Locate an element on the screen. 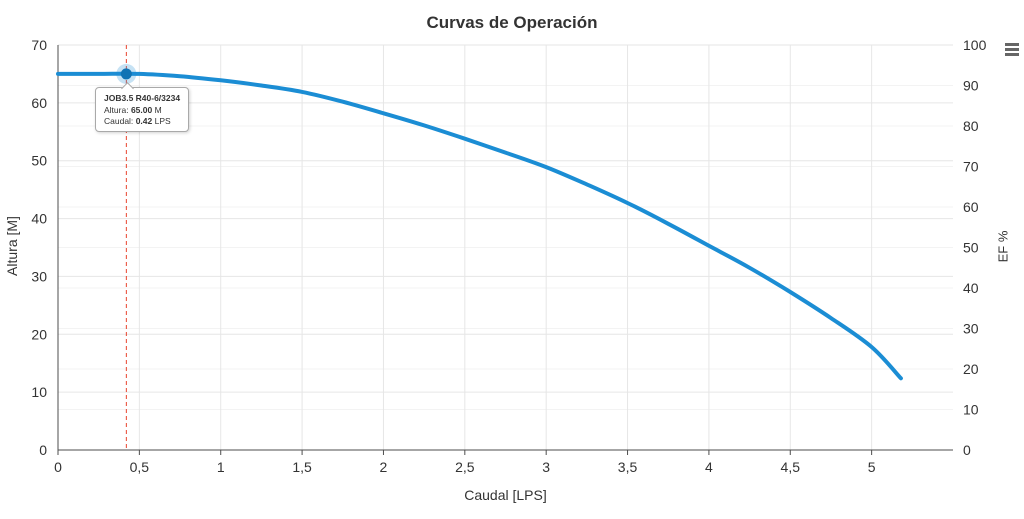 The height and width of the screenshot is (519, 1024). tooltip-value: 65.00 is located at coordinates (141, 110).